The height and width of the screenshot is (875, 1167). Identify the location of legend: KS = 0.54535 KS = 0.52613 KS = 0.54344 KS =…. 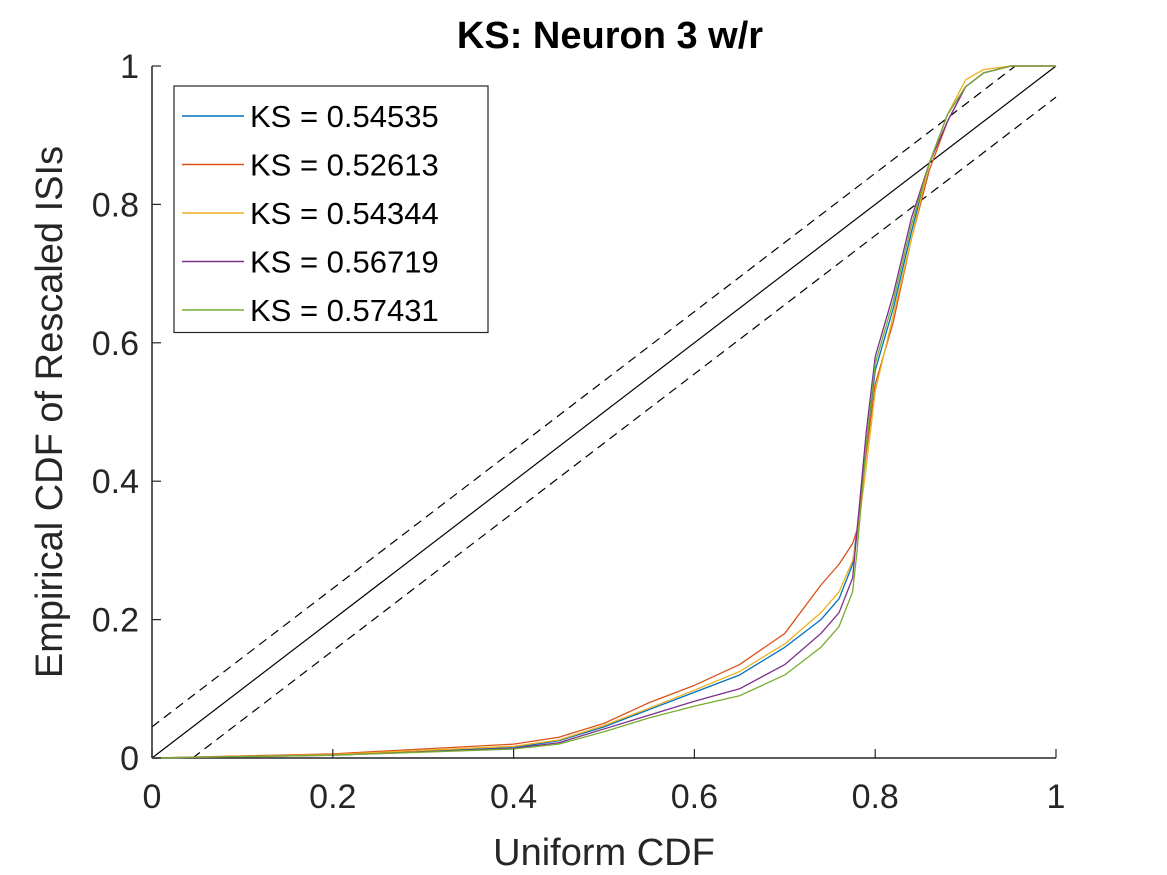
(331, 209).